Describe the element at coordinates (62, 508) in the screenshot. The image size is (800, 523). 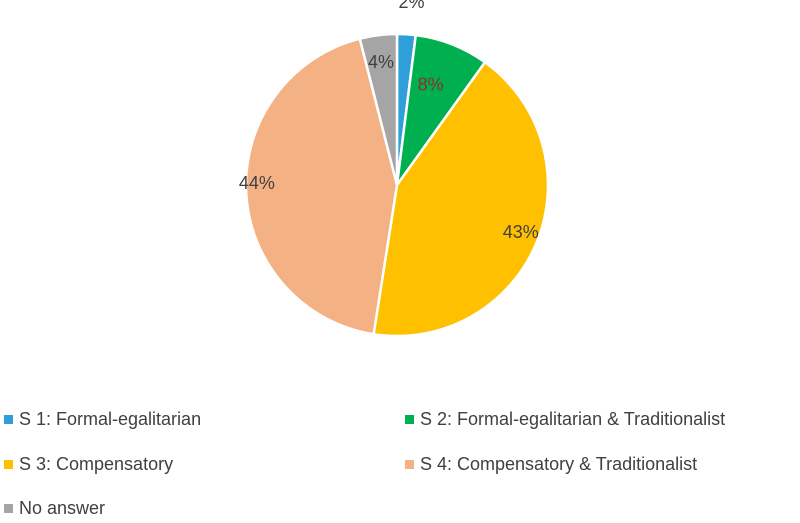
I see `legend-label-no-answer: No answer` at that location.